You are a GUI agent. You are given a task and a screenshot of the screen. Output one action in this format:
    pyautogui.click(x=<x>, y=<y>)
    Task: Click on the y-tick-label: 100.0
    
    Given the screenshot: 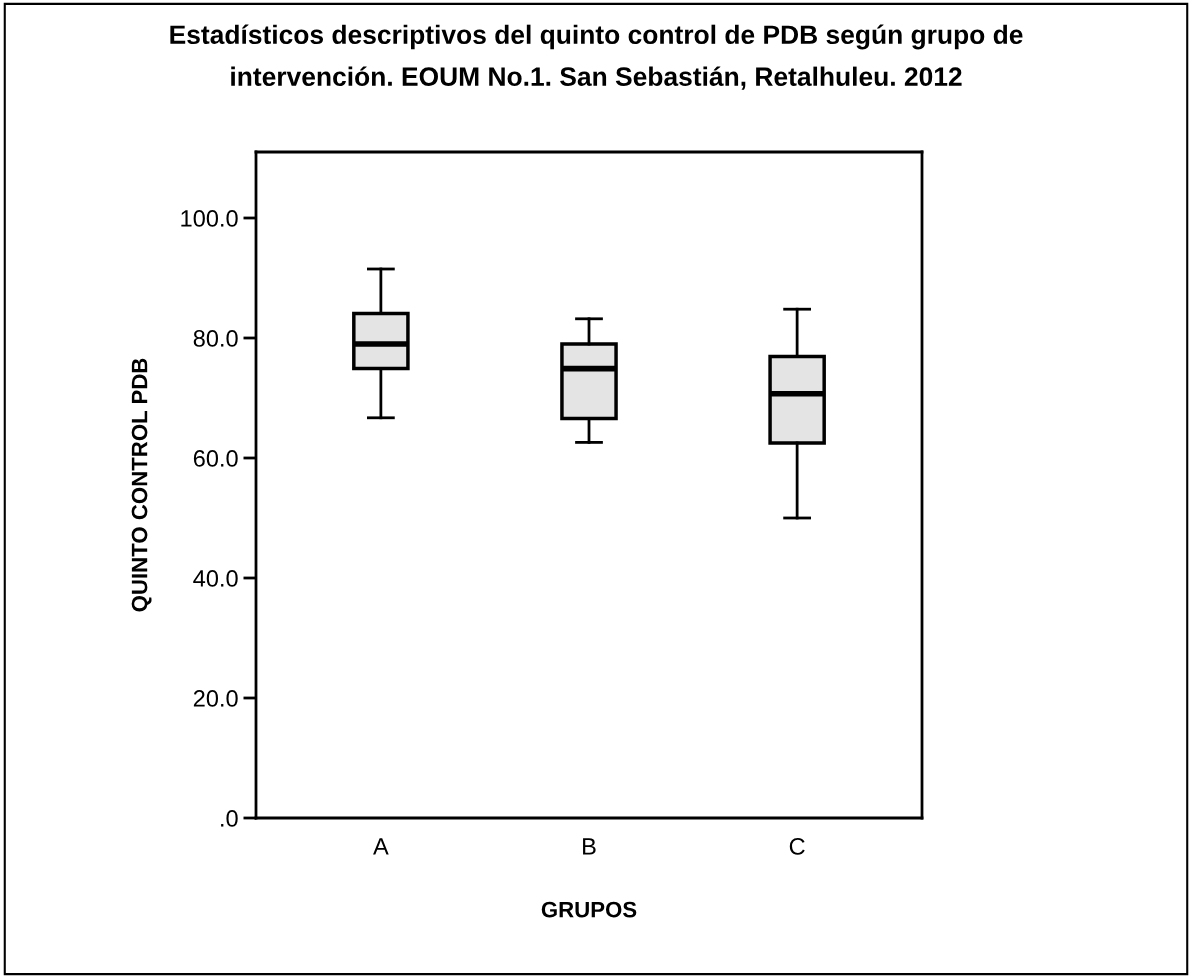 What is the action you would take?
    pyautogui.click(x=209, y=218)
    